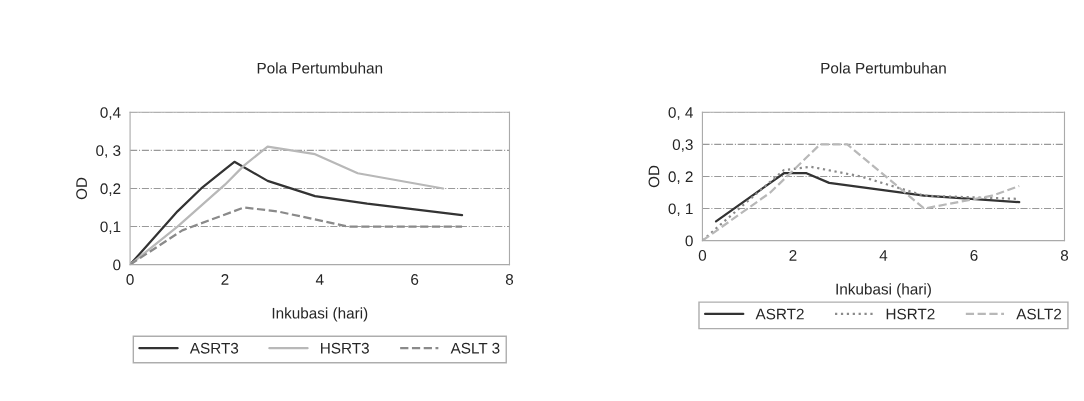 Image resolution: width=1084 pixels, height=401 pixels. I want to click on legend-label: ASLT2, so click(1039, 314).